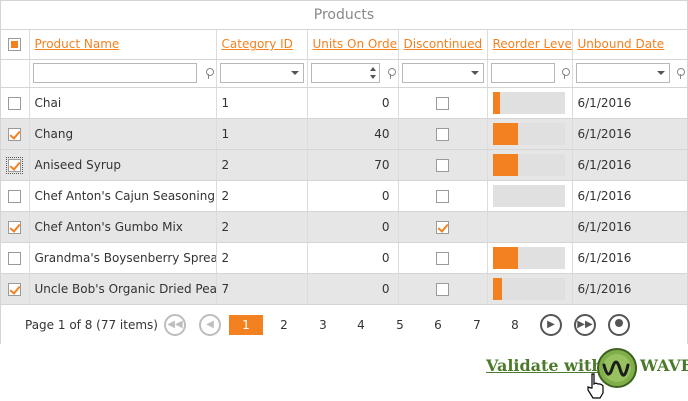 Image resolution: width=688 pixels, height=401 pixels. What do you see at coordinates (91, 324) in the screenshot?
I see `pager-info: Page 1 of 8 (77 items)` at bounding box center [91, 324].